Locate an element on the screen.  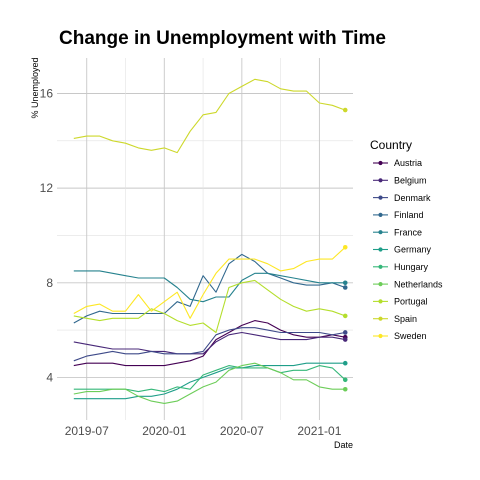
series-line-portugal is located at coordinates (209, 306).